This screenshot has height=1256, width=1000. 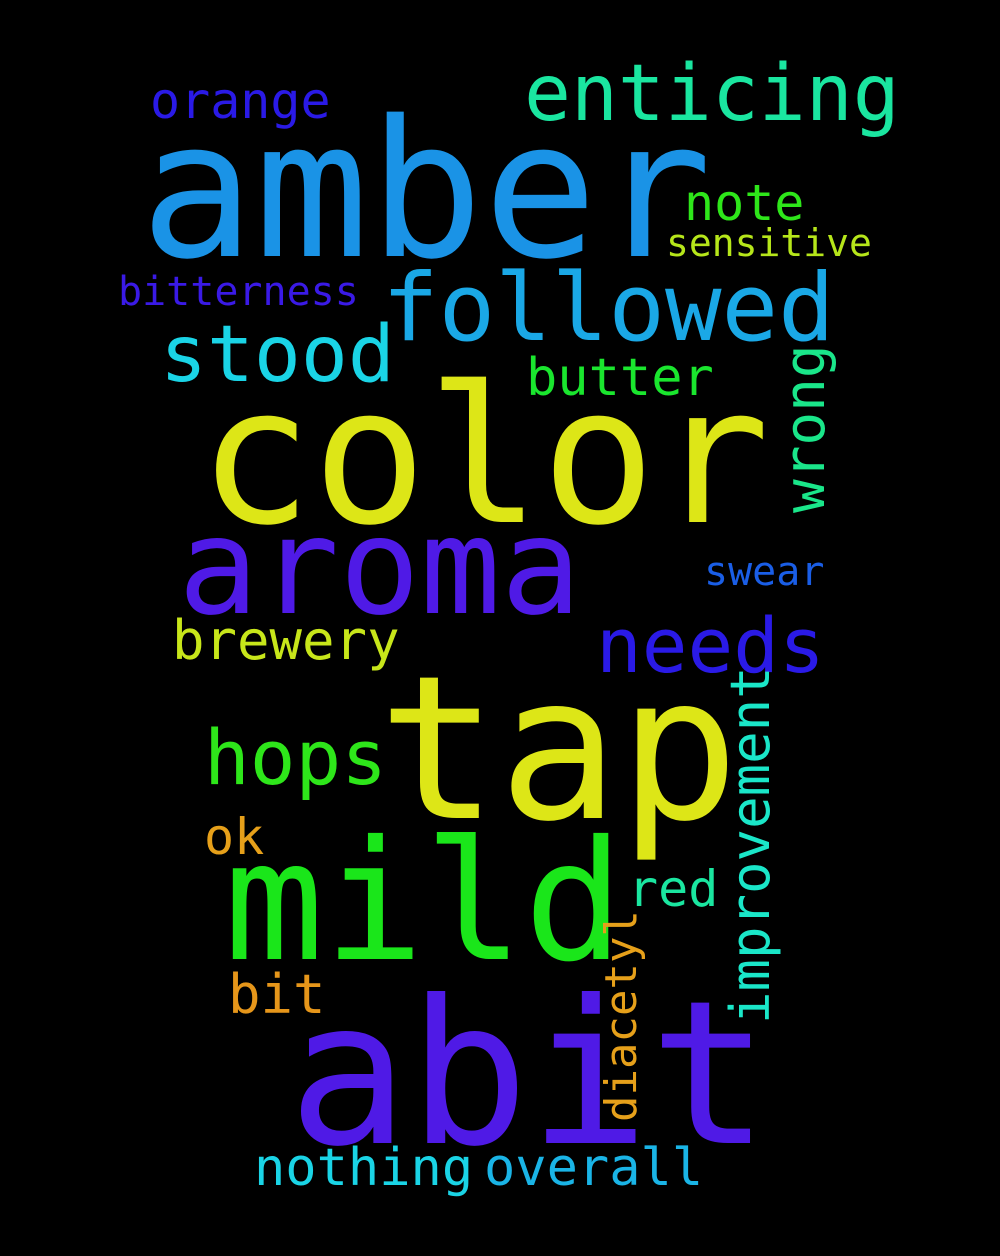 What do you see at coordinates (529, 1074) in the screenshot?
I see `word-abit: abit` at bounding box center [529, 1074].